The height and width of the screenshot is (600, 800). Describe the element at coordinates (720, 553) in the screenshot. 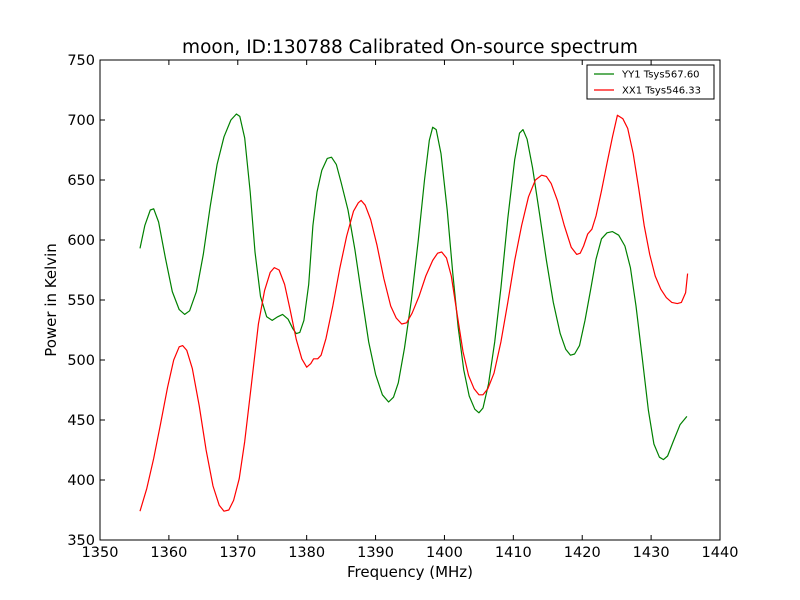

I see `x-tick-label: 1440` at that location.